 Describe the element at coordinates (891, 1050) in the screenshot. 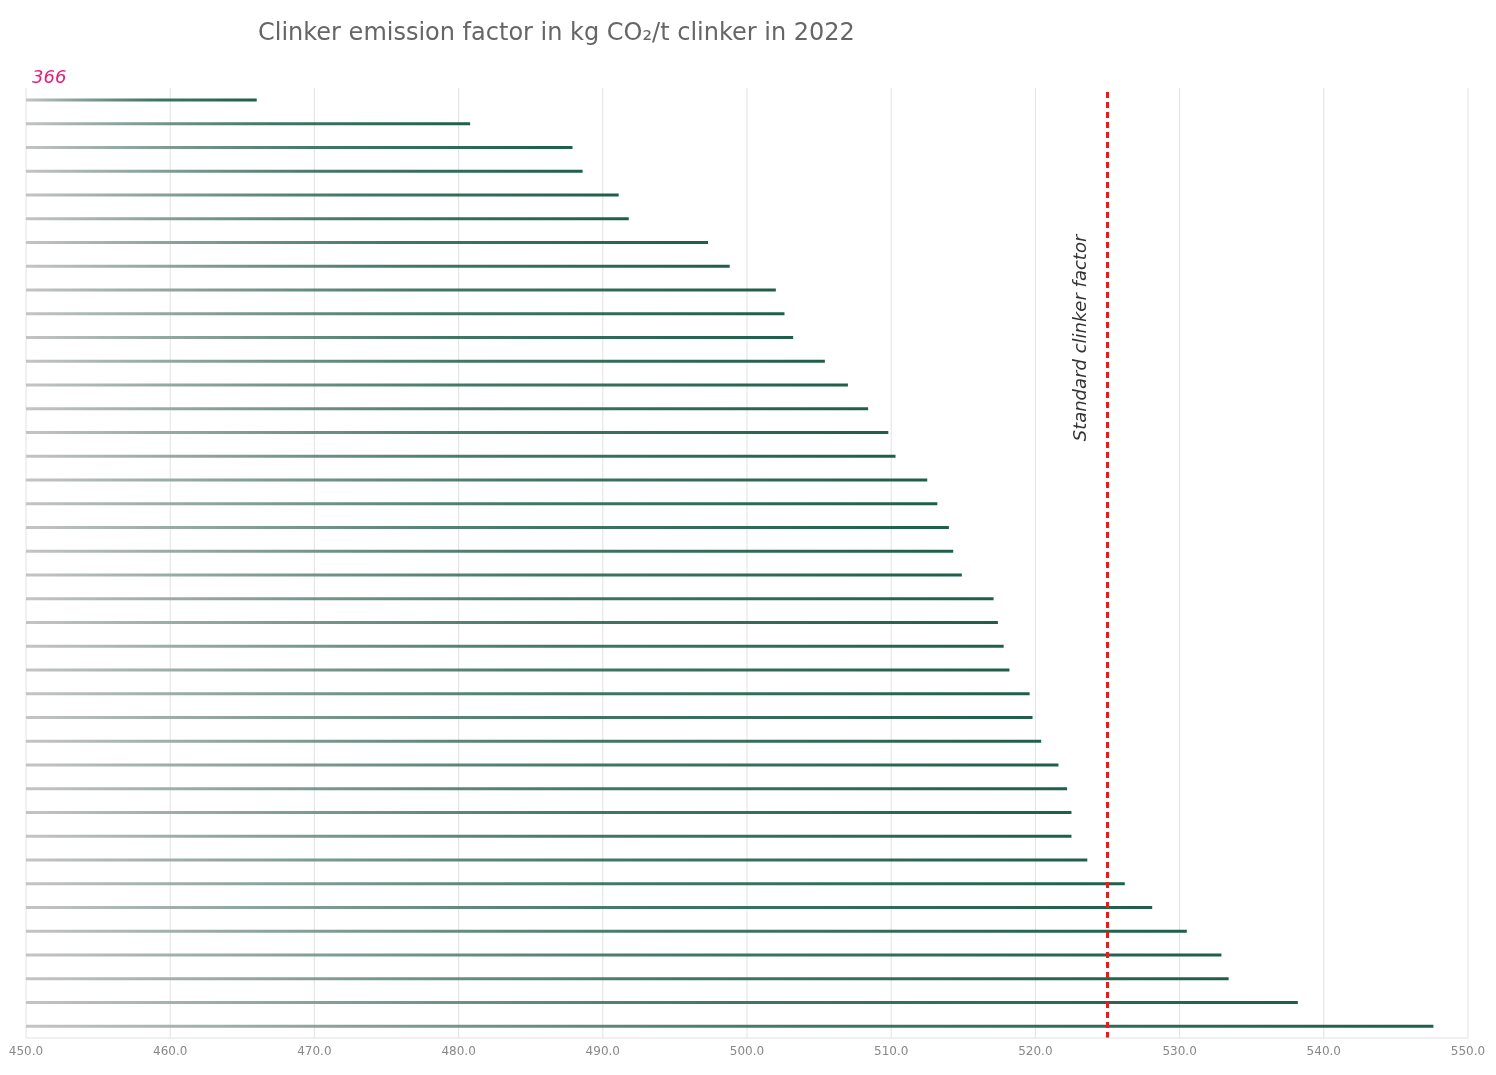

I see `x-tick-label: 510.0` at that location.